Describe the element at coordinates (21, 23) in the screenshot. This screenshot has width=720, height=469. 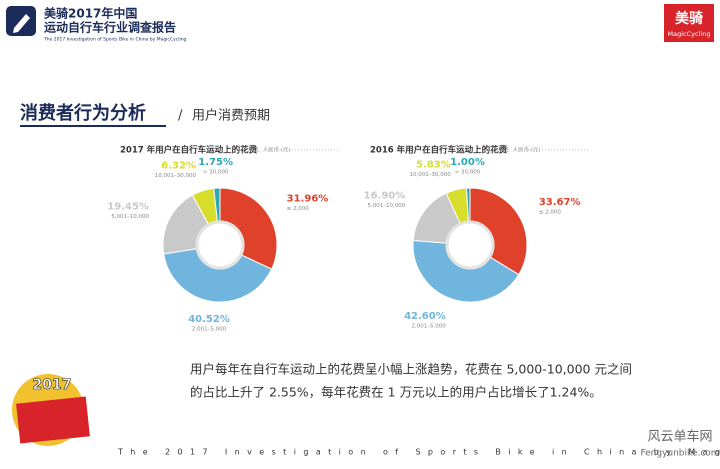
I see `pencil-icon` at that location.